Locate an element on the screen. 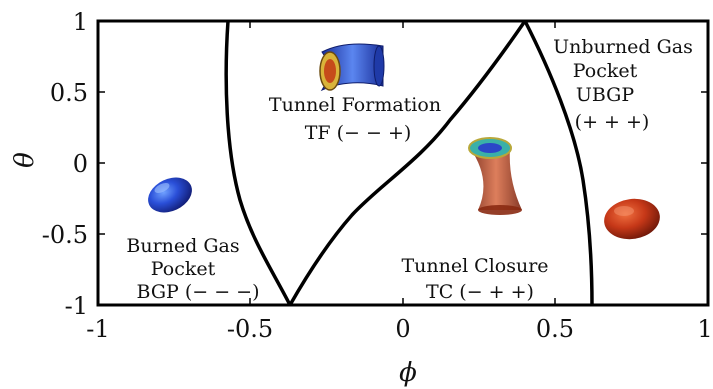 The width and height of the screenshot is (713, 389). region-label-tunnel-formation: Tunnel Formation TF (− − +) is located at coordinates (355, 119).